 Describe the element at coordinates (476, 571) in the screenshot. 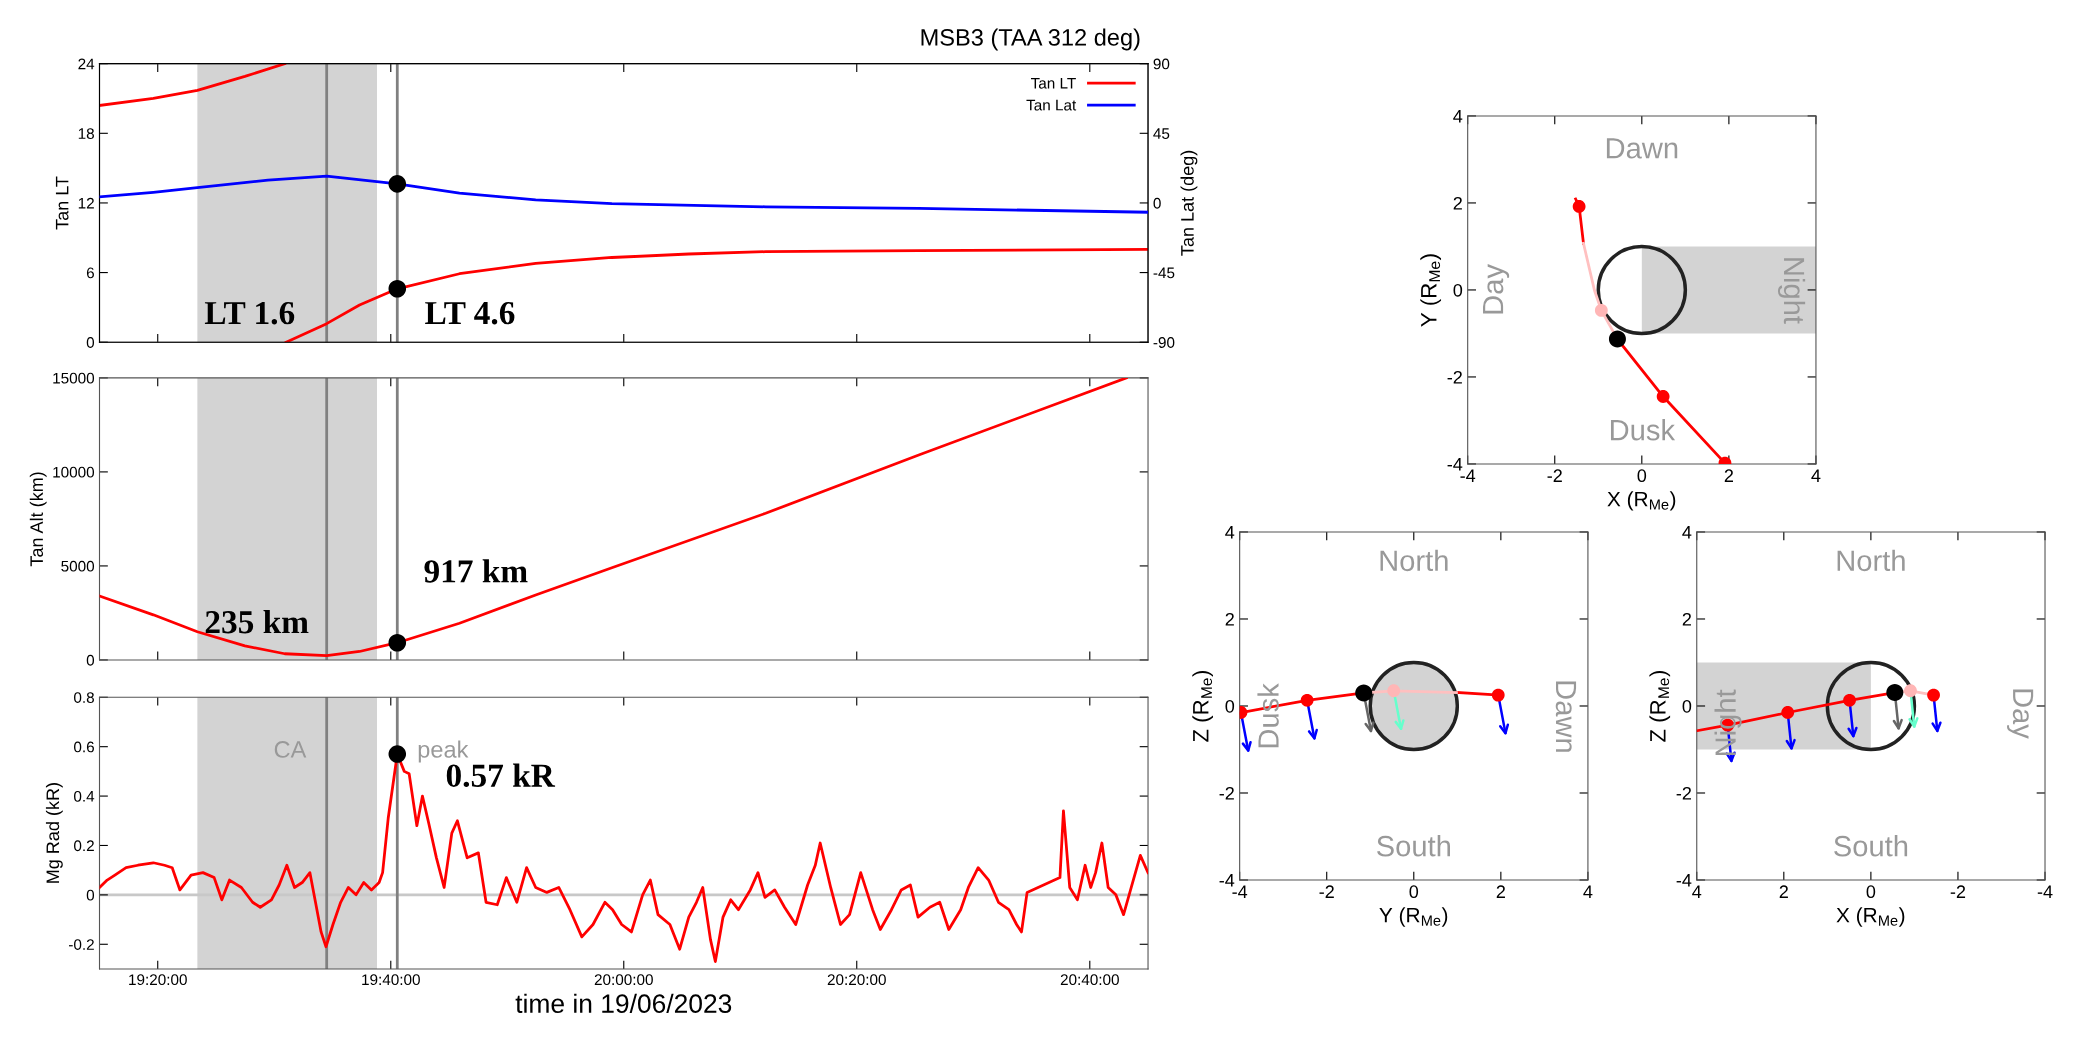

I see `annotation: 917 km` at that location.